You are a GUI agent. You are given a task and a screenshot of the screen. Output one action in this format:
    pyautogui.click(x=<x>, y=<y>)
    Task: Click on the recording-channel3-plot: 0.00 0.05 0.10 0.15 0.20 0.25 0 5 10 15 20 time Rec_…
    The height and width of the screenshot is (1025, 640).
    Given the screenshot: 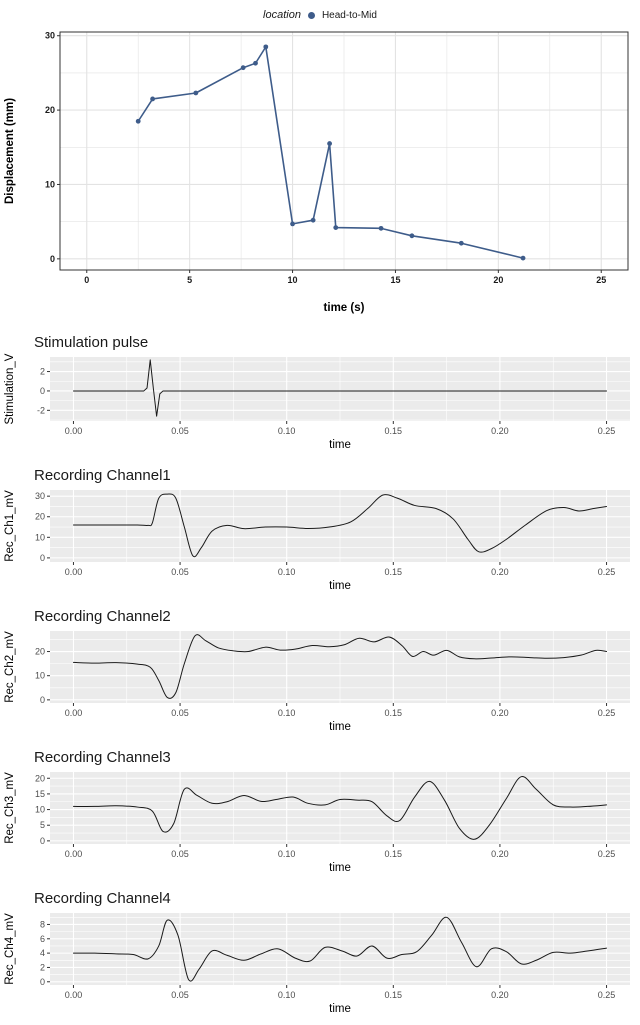 What is the action you would take?
    pyautogui.click(x=317, y=823)
    